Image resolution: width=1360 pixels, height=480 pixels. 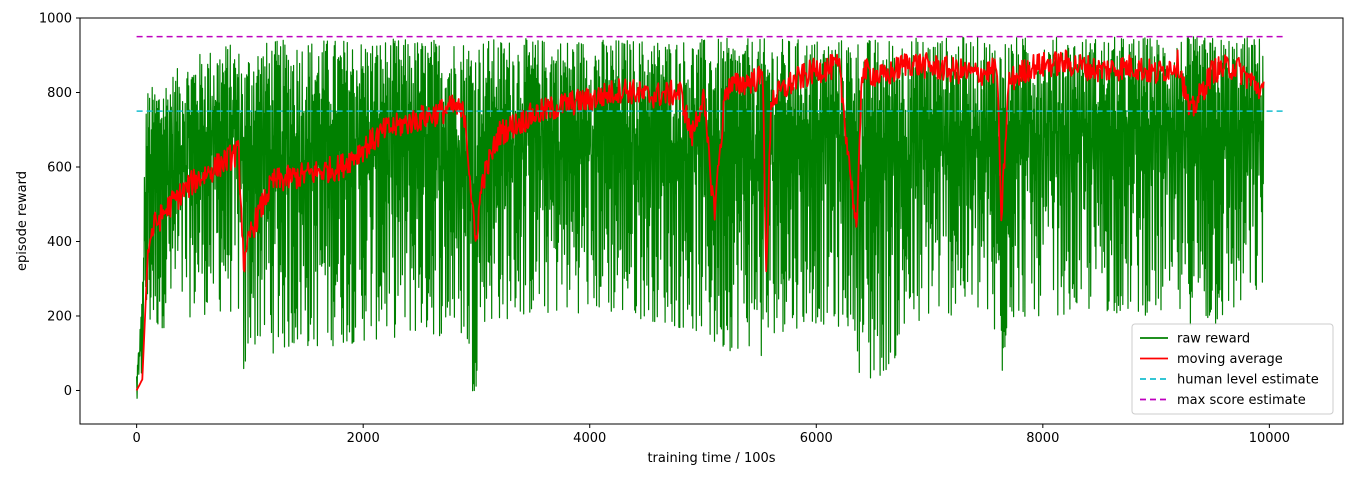 I want to click on legend-label: raw reward, so click(x=1213, y=339).